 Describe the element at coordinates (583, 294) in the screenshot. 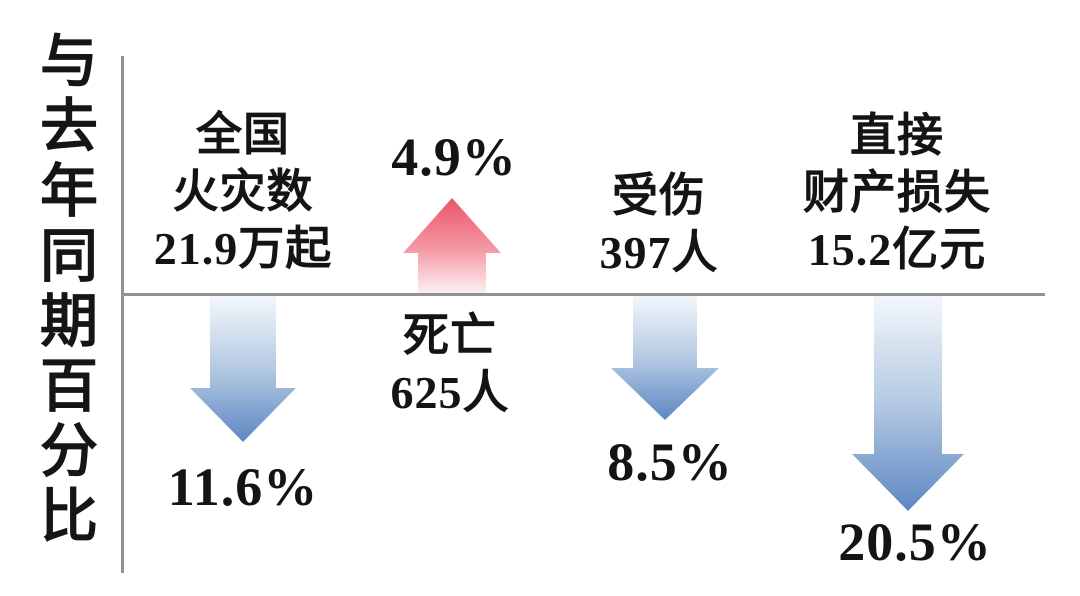

I see `baseline-axis-line` at that location.